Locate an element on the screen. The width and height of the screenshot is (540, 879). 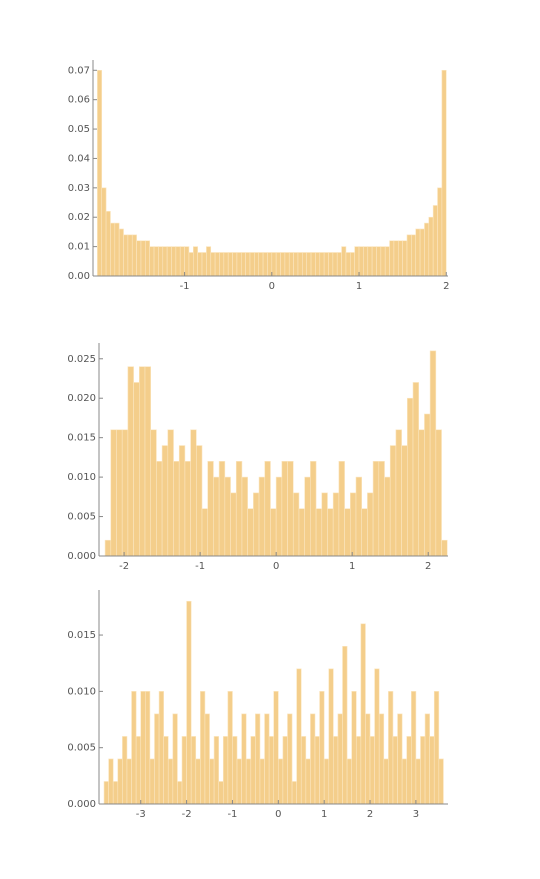
y-tick-label: 0.025 is located at coordinates (81, 359).